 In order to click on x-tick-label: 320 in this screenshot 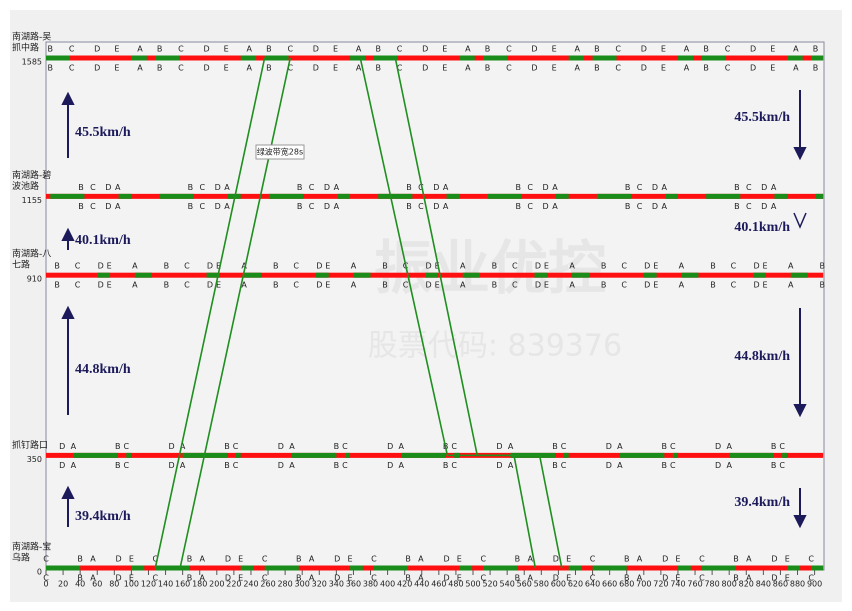, I will do `click(319, 584)`.